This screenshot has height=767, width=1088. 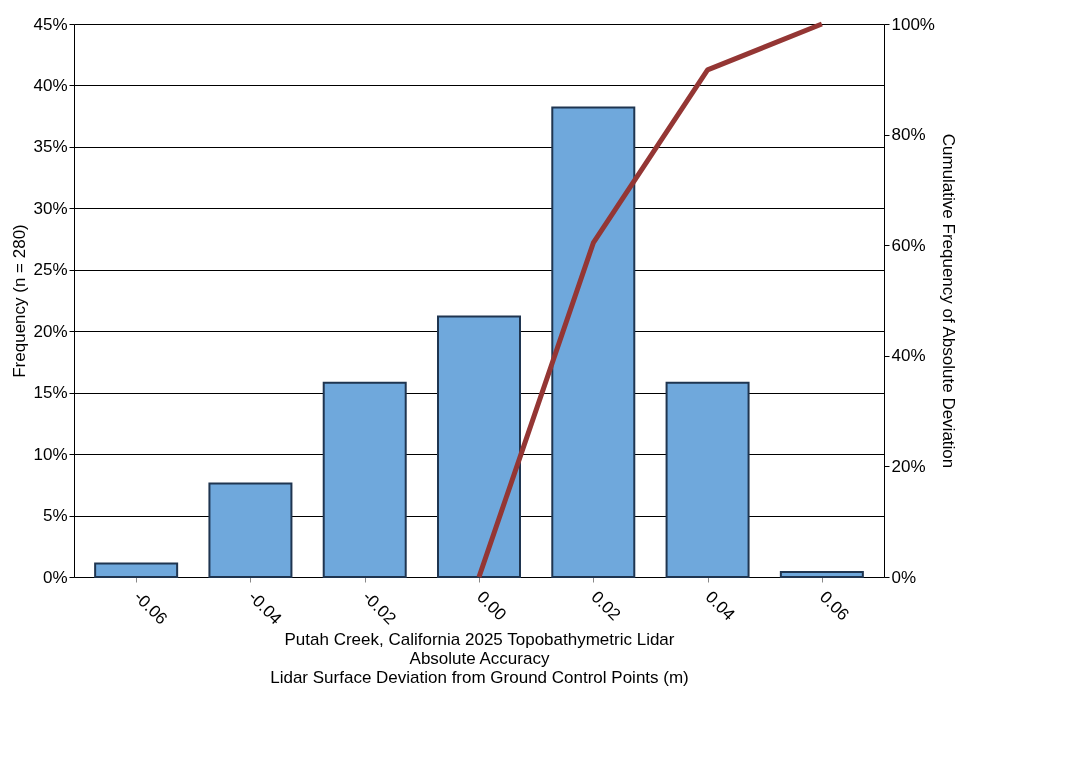 What do you see at coordinates (50, 147) in the screenshot?
I see `y-tick-label: 35%` at bounding box center [50, 147].